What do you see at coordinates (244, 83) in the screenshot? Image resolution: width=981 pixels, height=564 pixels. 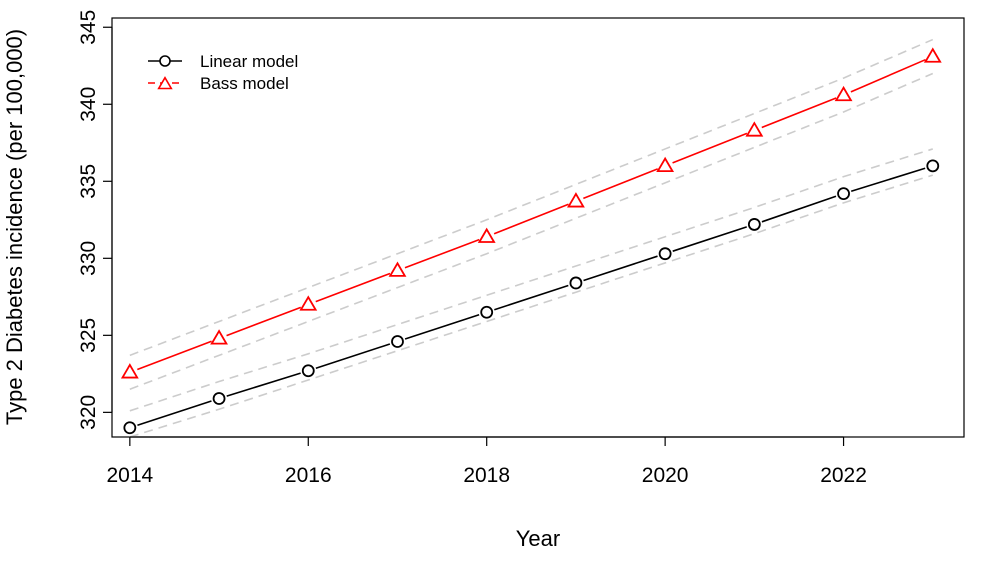 I see `legend-label: Bass model` at bounding box center [244, 83].